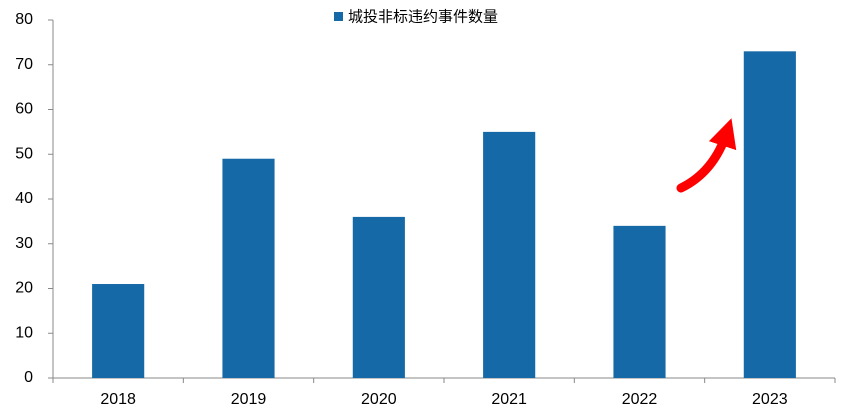  What do you see at coordinates (770, 399) in the screenshot?
I see `x-tick-label: 2023` at bounding box center [770, 399].